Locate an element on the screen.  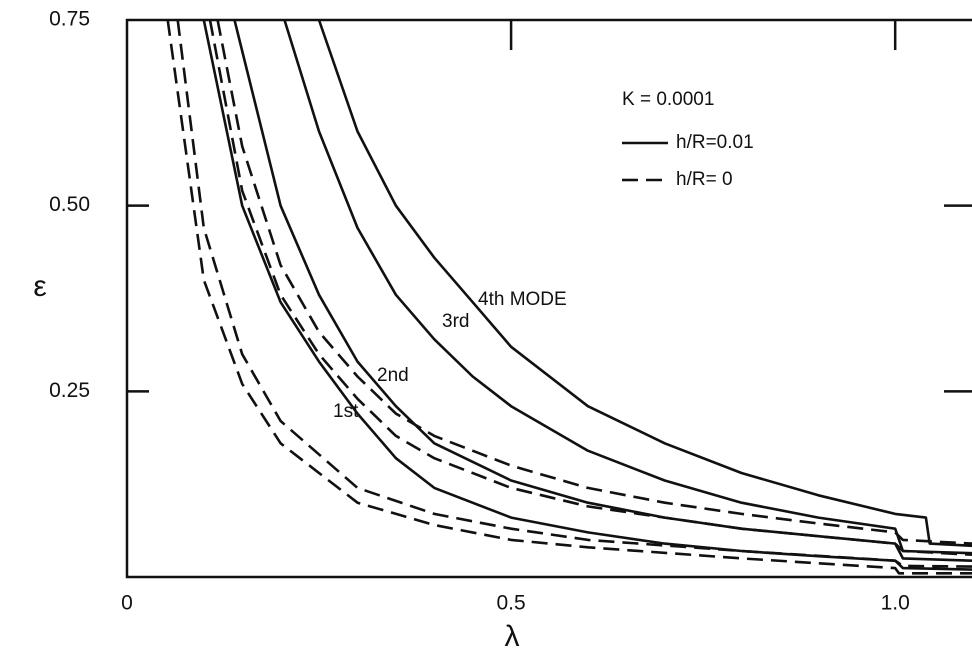
x-tick-label: 0.5 is located at coordinates (510, 603).